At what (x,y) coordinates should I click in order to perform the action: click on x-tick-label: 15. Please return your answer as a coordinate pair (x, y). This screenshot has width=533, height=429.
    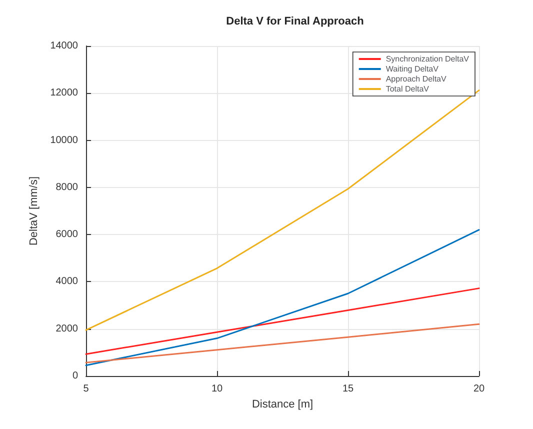
    Looking at the image, I should click on (348, 389).